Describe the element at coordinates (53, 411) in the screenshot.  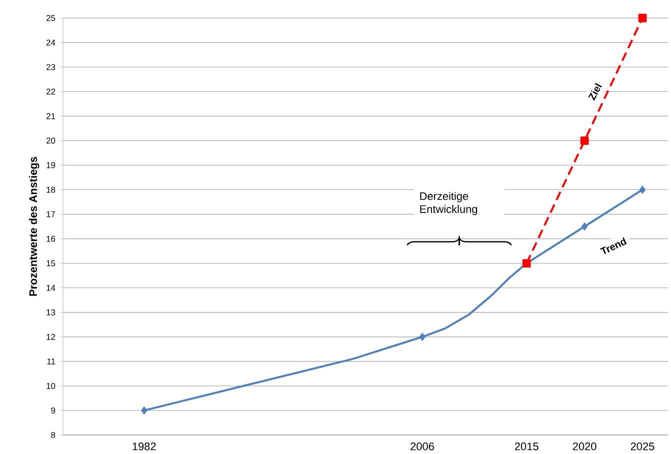
I see `y-tick-label: 9` at that location.